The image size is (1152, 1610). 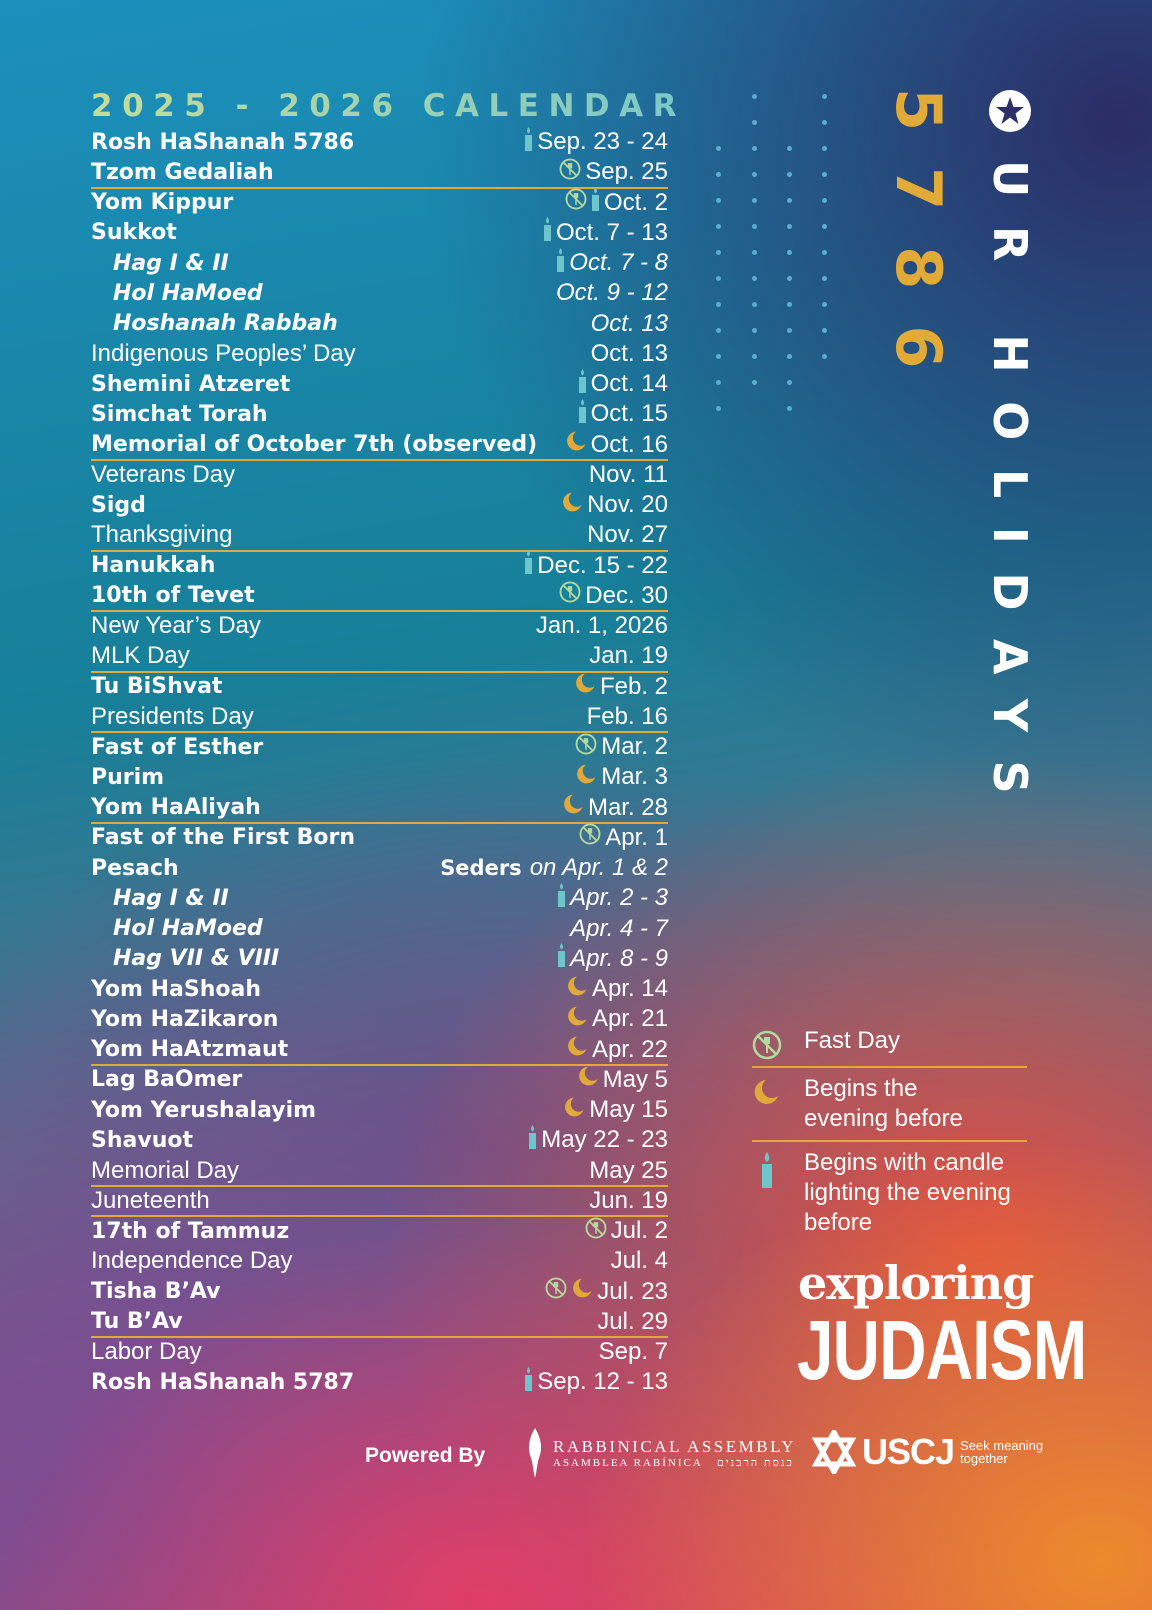 I want to click on holiday-date: Feb. 2, so click(x=633, y=686).